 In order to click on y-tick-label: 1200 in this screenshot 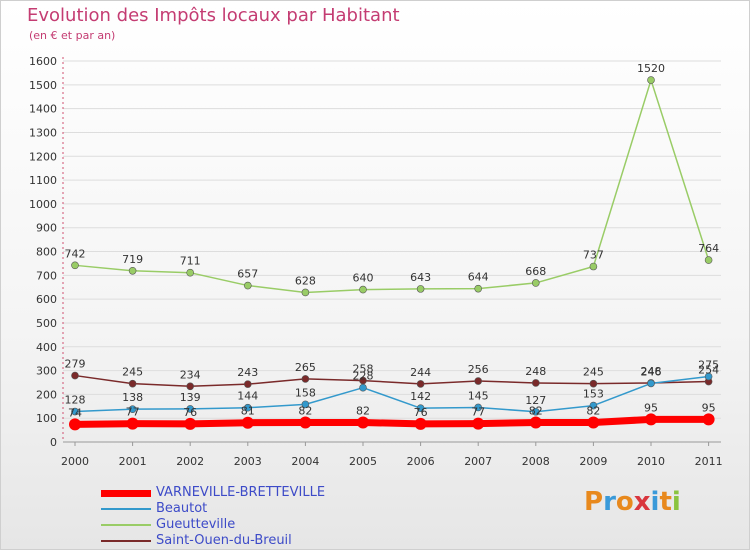, I will do `click(43, 156)`.